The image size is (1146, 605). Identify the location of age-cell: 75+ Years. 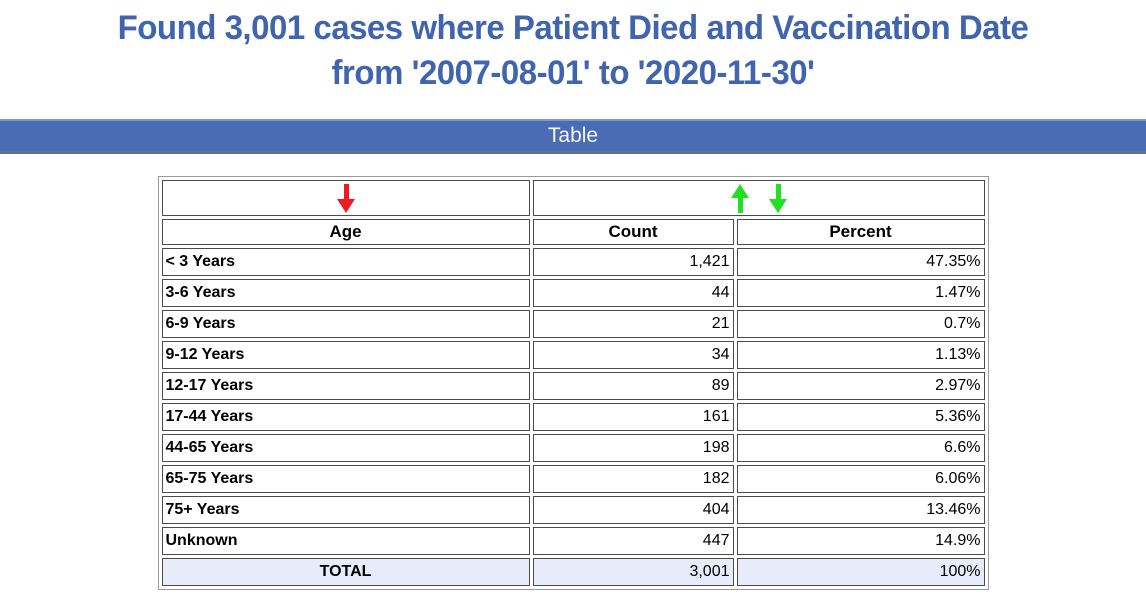
(345, 510).